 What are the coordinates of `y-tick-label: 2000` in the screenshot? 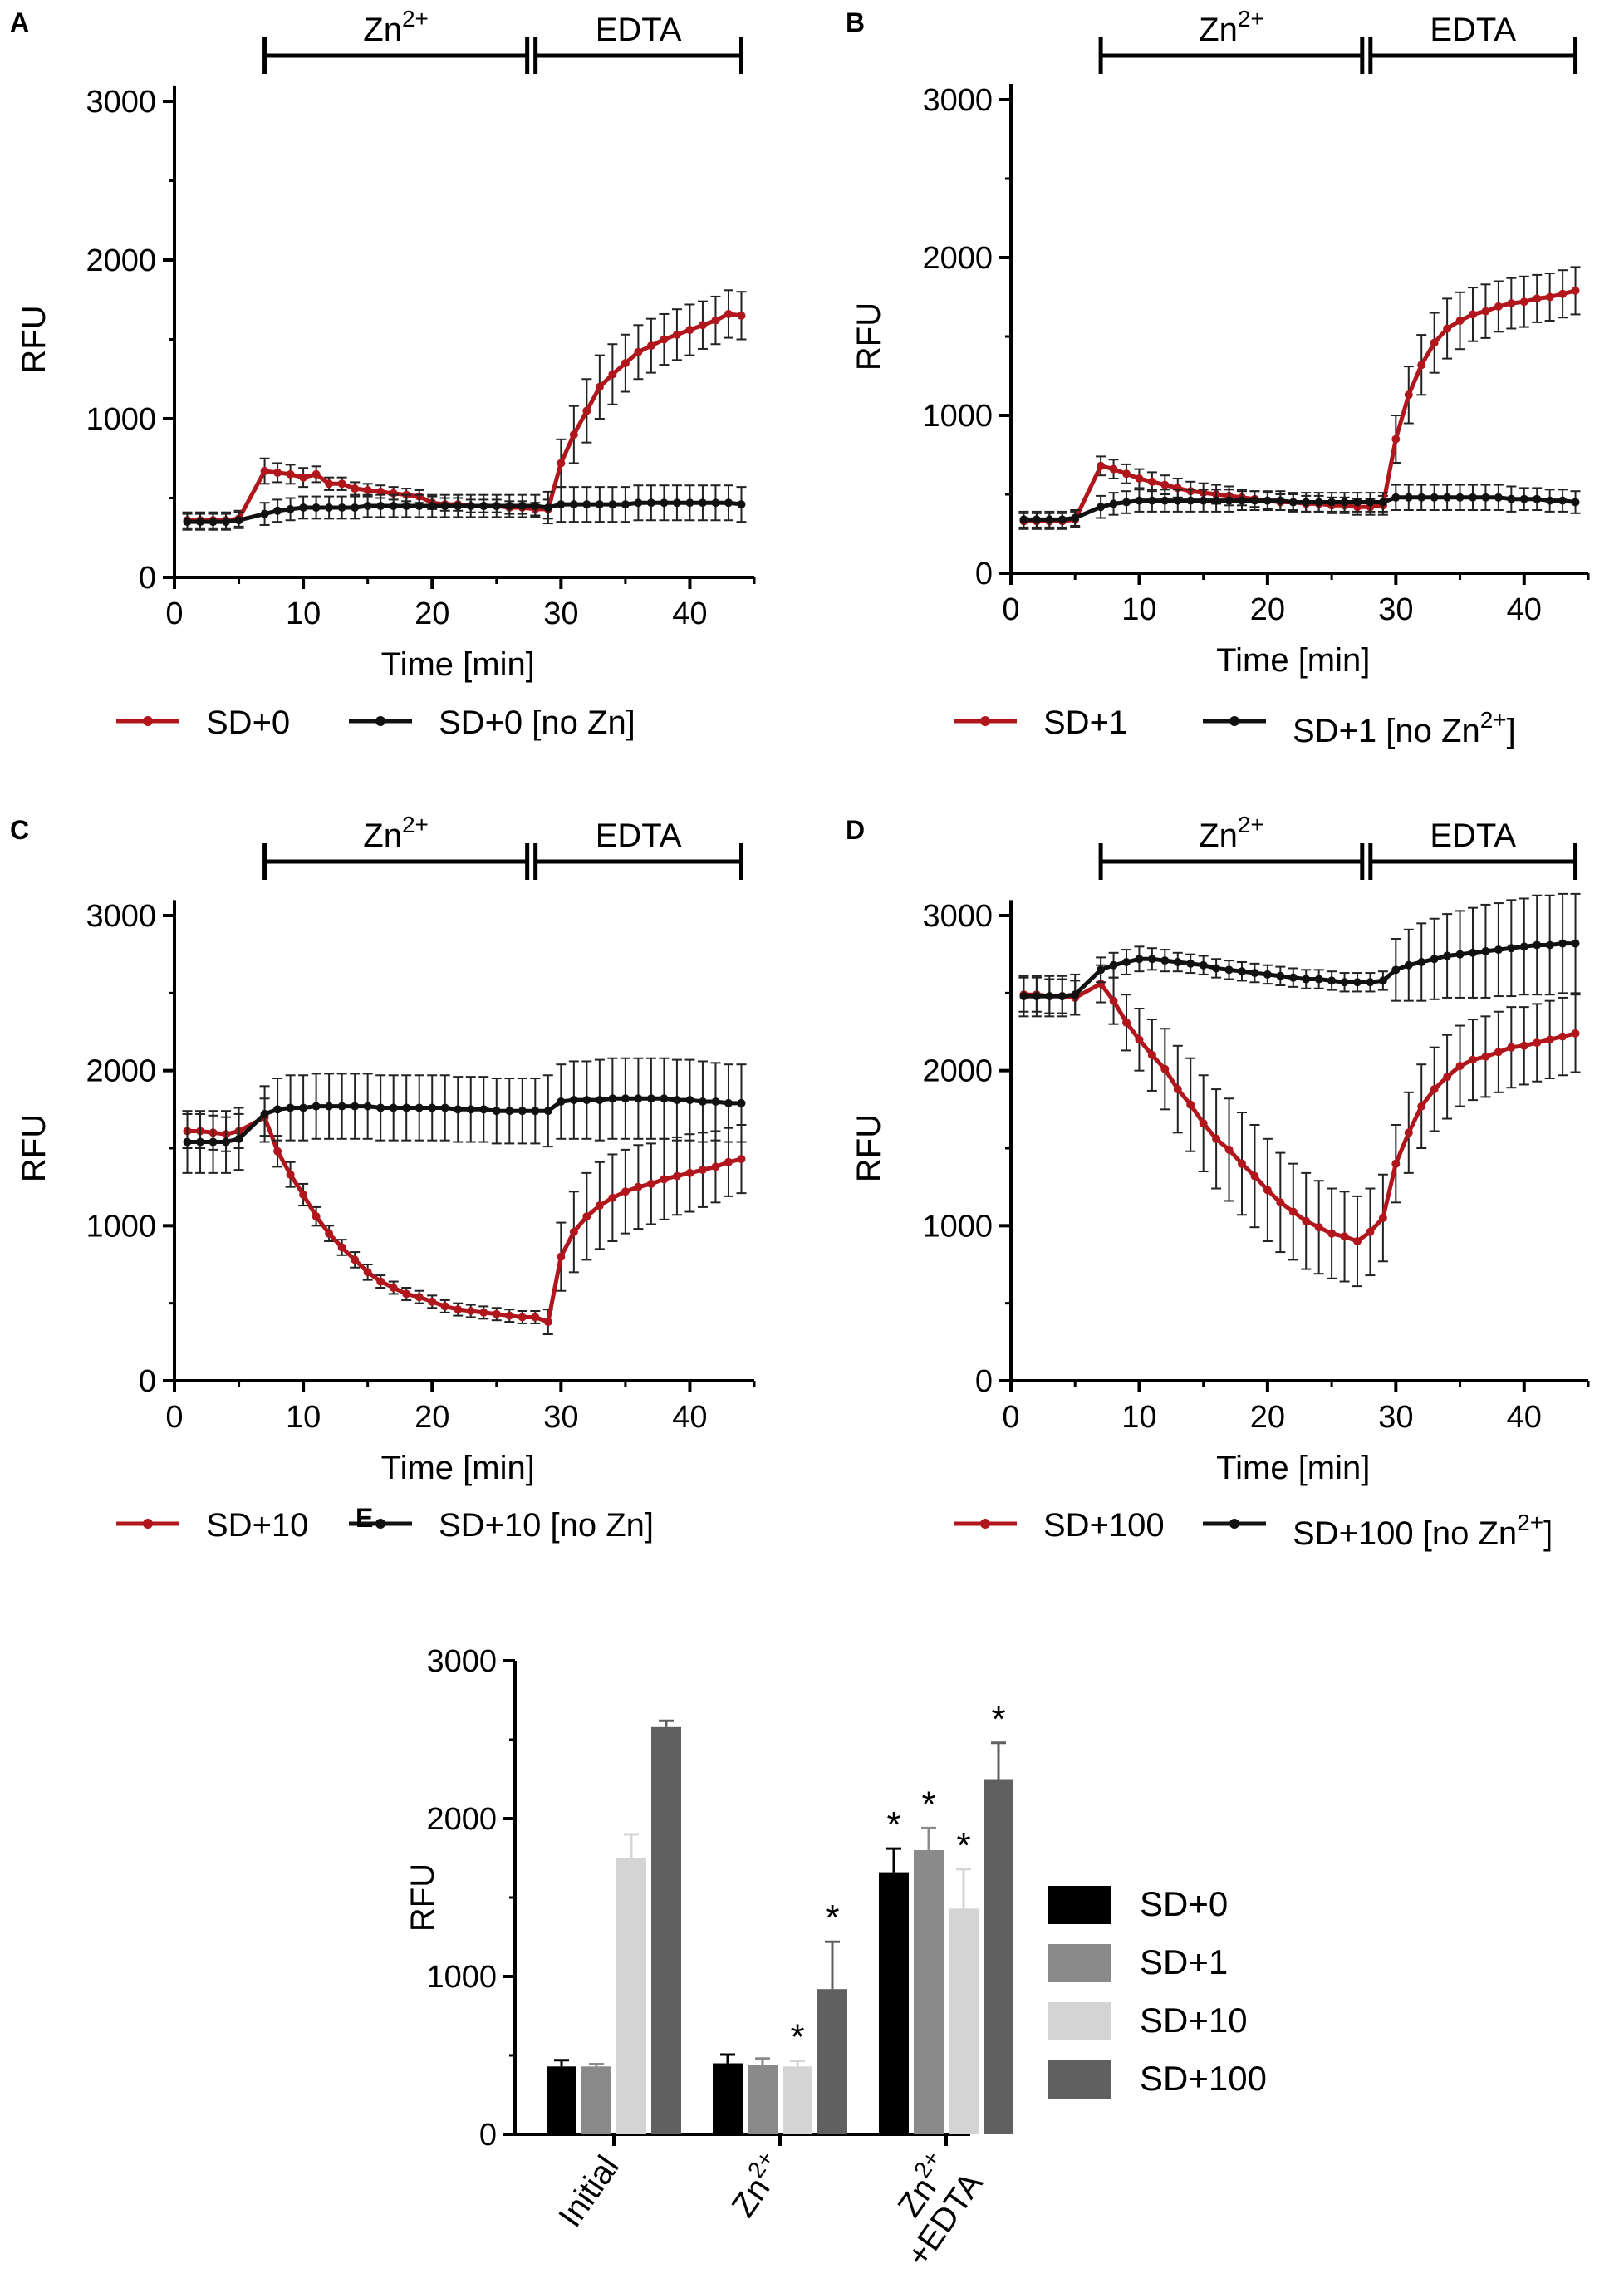 It's located at (957, 258).